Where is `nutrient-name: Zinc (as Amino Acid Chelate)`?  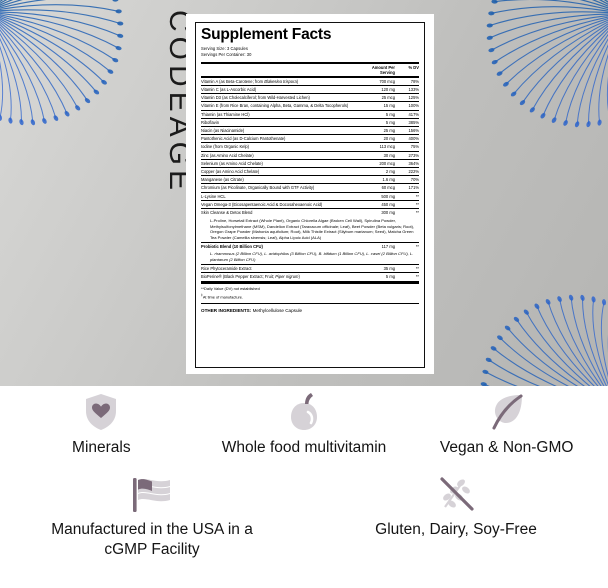
nutrient-name: Zinc (as Amino Acid Chelate) is located at coordinates (279, 155).